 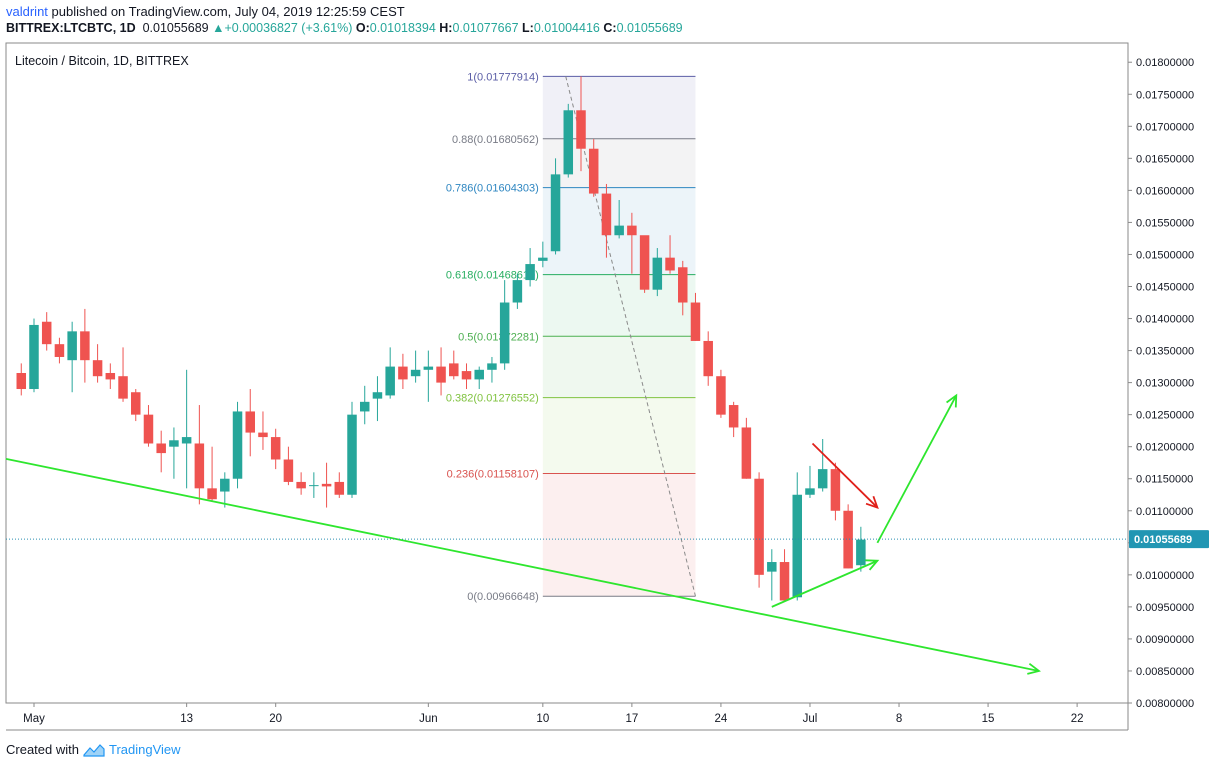 What do you see at coordinates (175, 28) in the screenshot?
I see `last-price: 0.01055689` at bounding box center [175, 28].